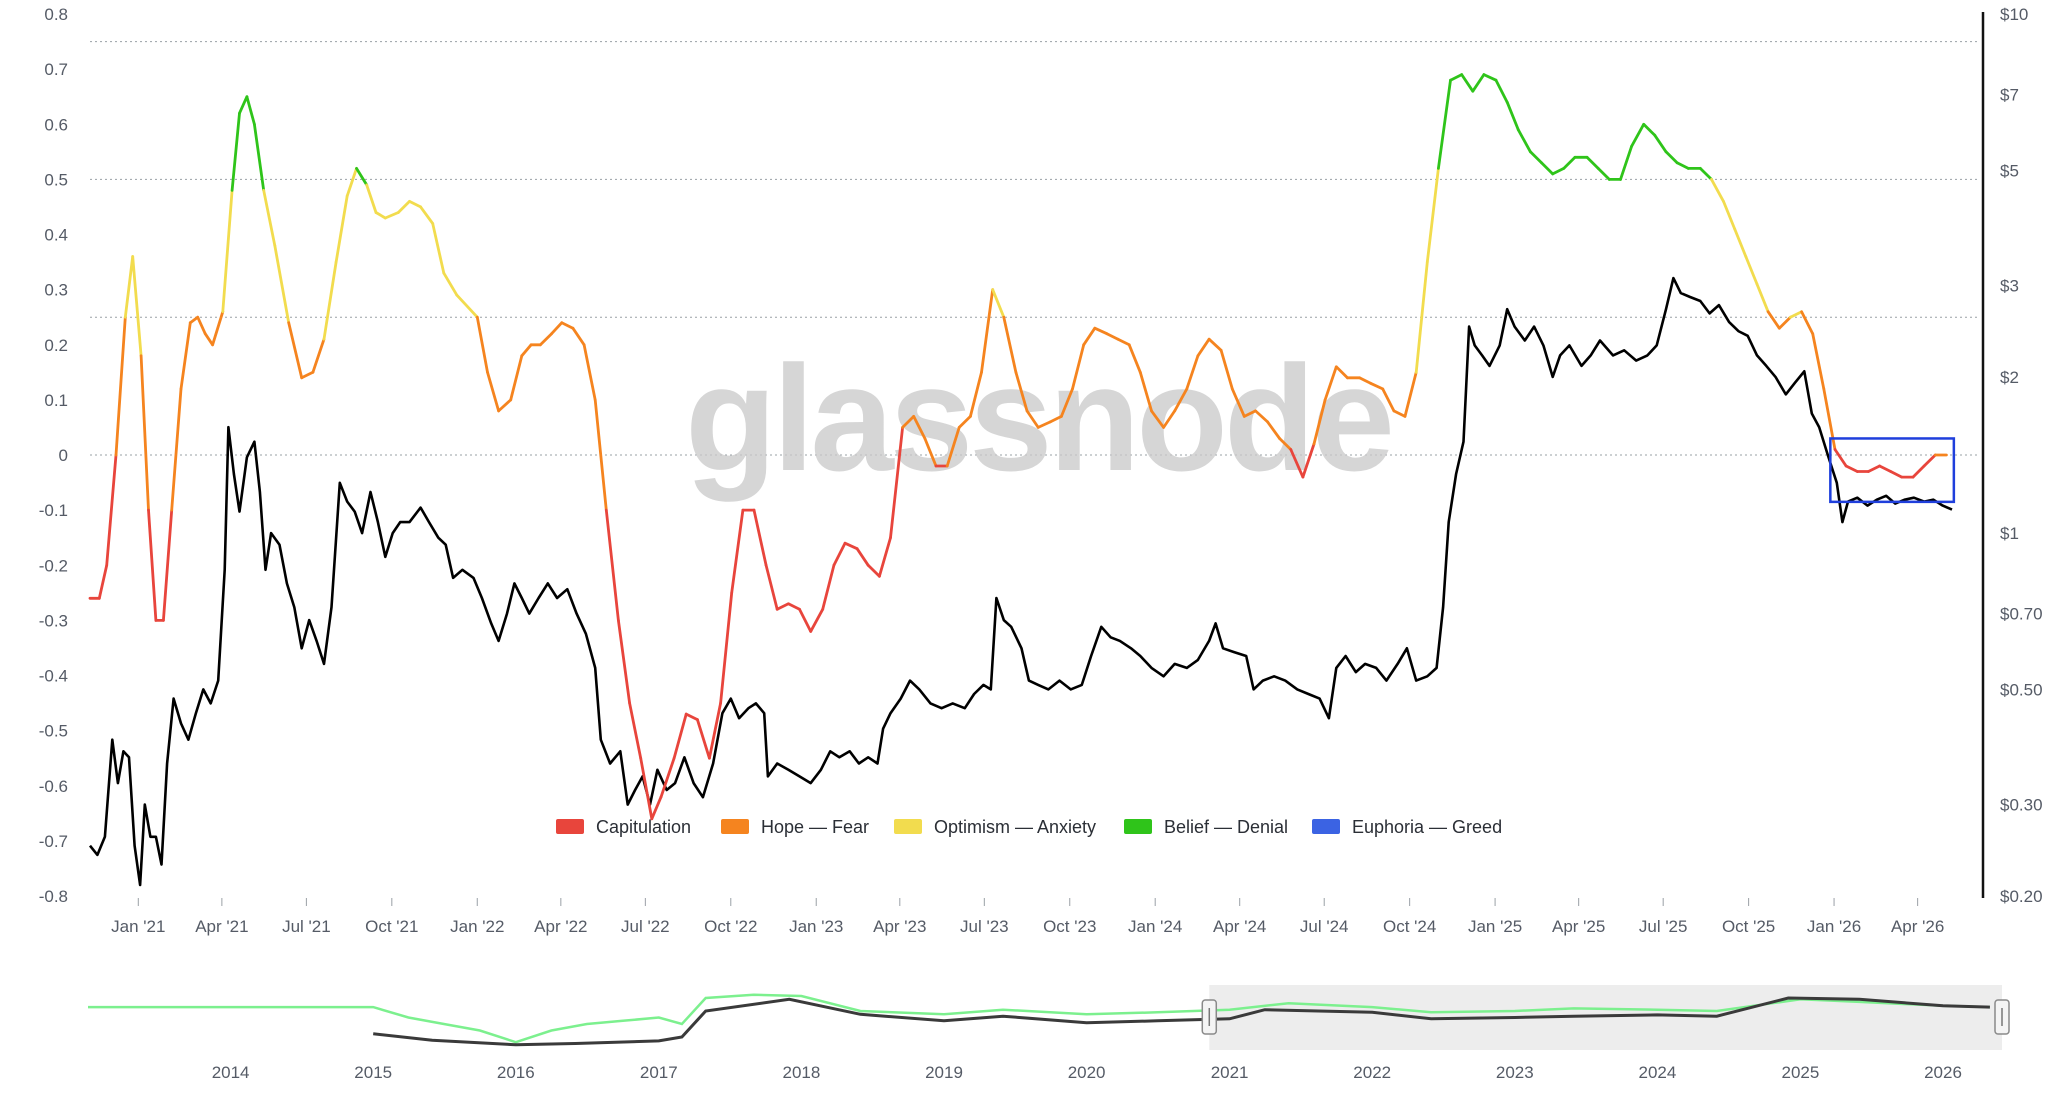 This screenshot has height=1100, width=2048. I want to click on x-tick-label: Apr '23, so click(899, 926).